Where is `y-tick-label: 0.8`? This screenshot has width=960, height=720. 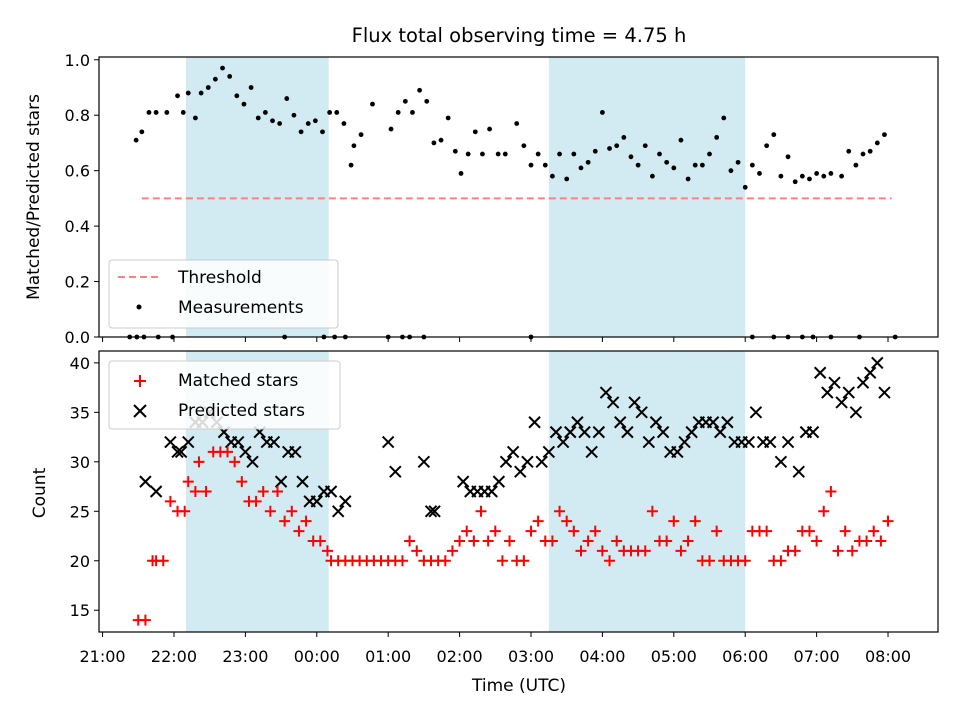 y-tick-label: 0.8 is located at coordinates (77, 115).